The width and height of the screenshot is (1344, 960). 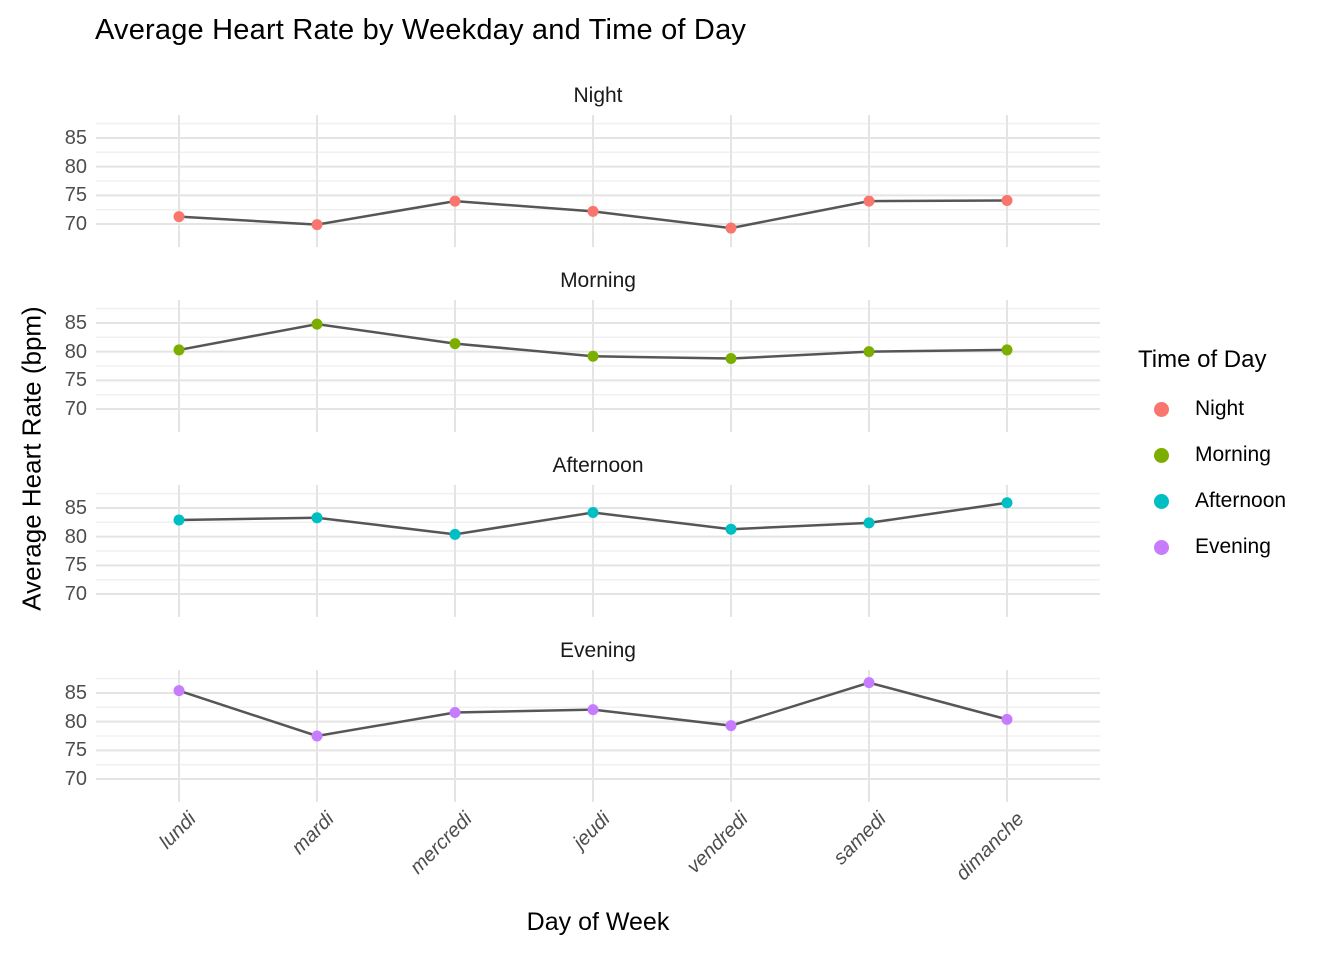 I want to click on legend-label-evening: Evening, so click(x=1233, y=546).